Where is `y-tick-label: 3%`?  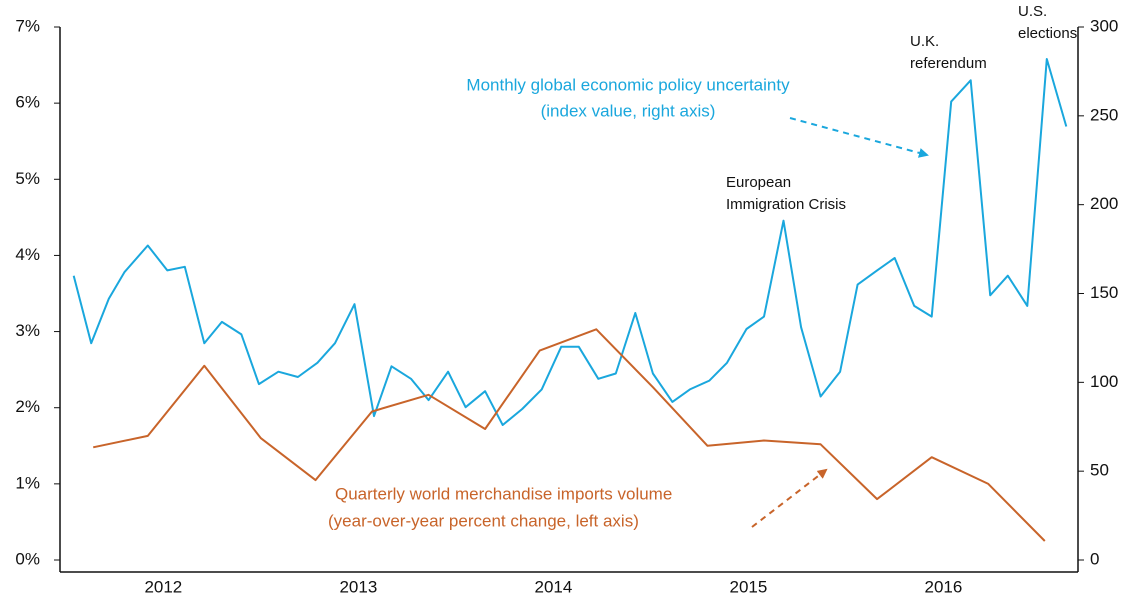 y-tick-label: 3% is located at coordinates (27, 330).